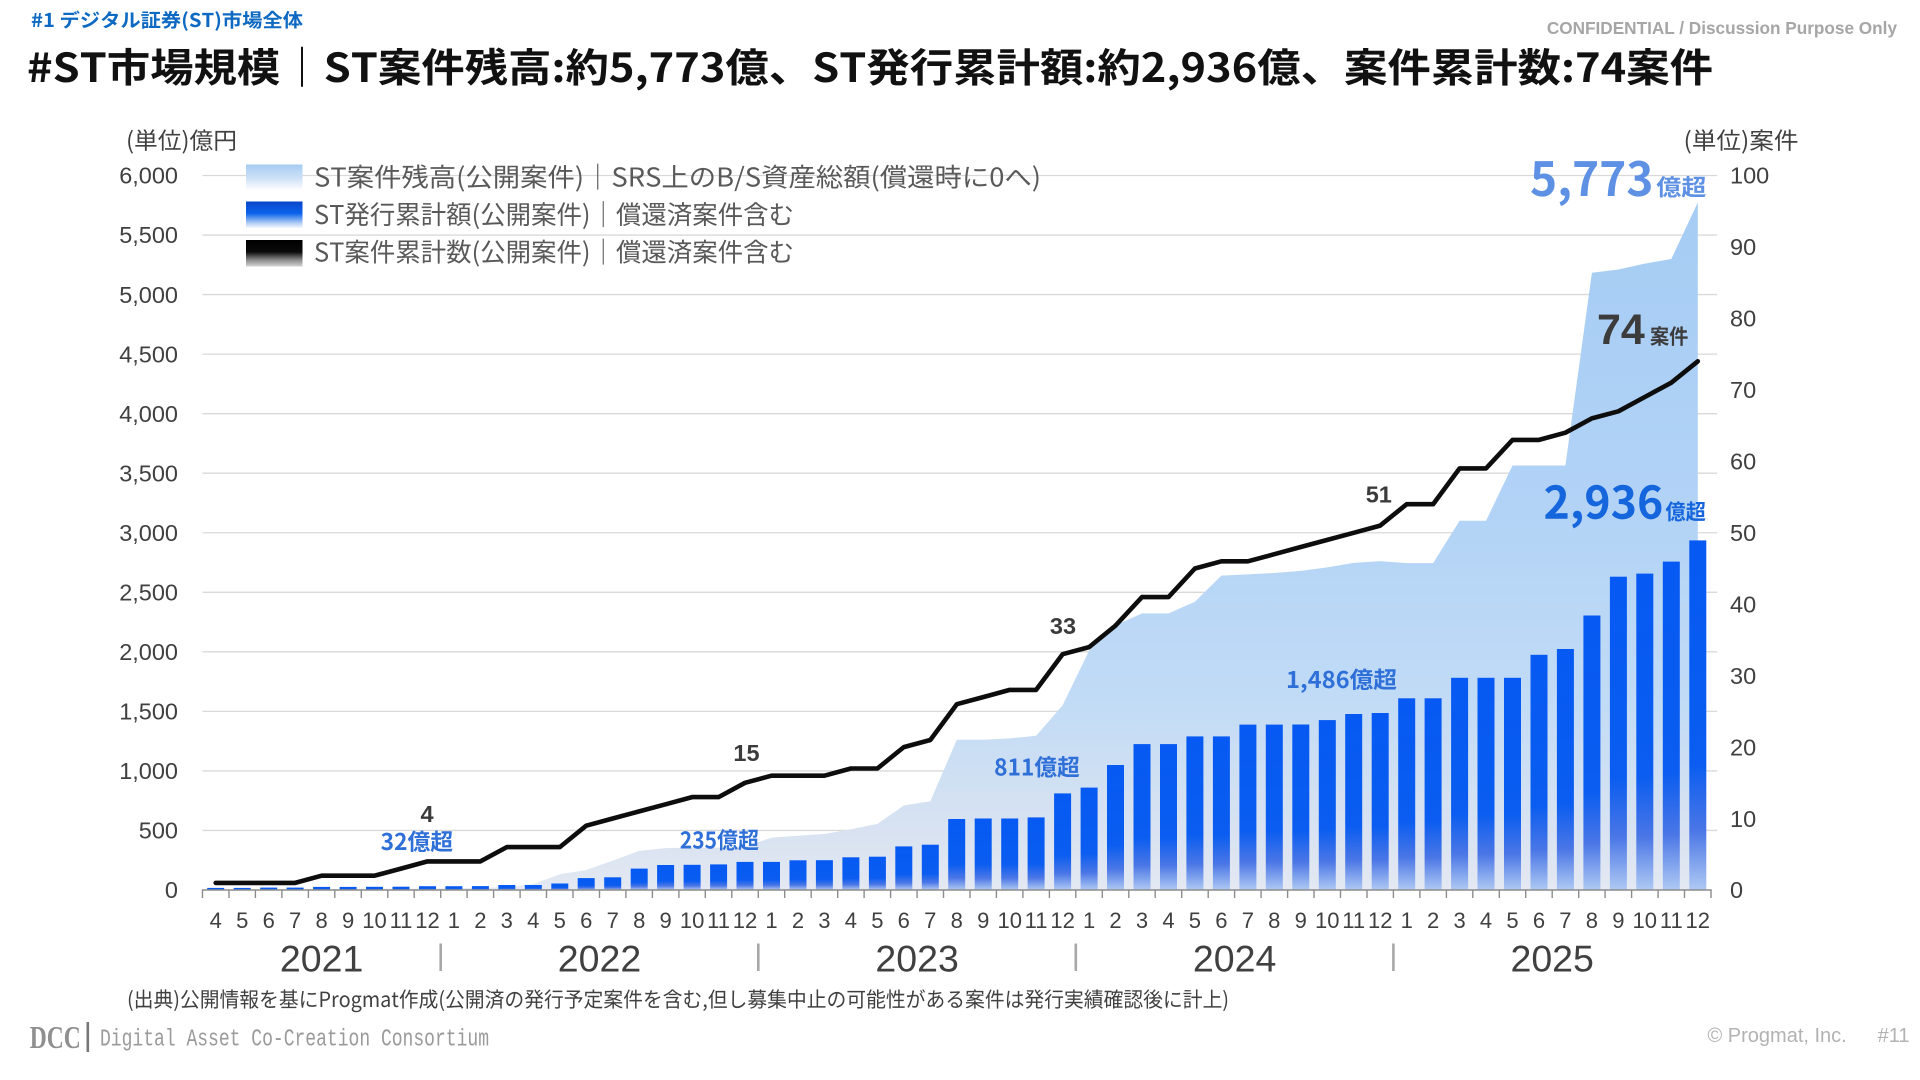 The width and height of the screenshot is (1920, 1080). I want to click on svg-text: 90, so click(1743, 247).